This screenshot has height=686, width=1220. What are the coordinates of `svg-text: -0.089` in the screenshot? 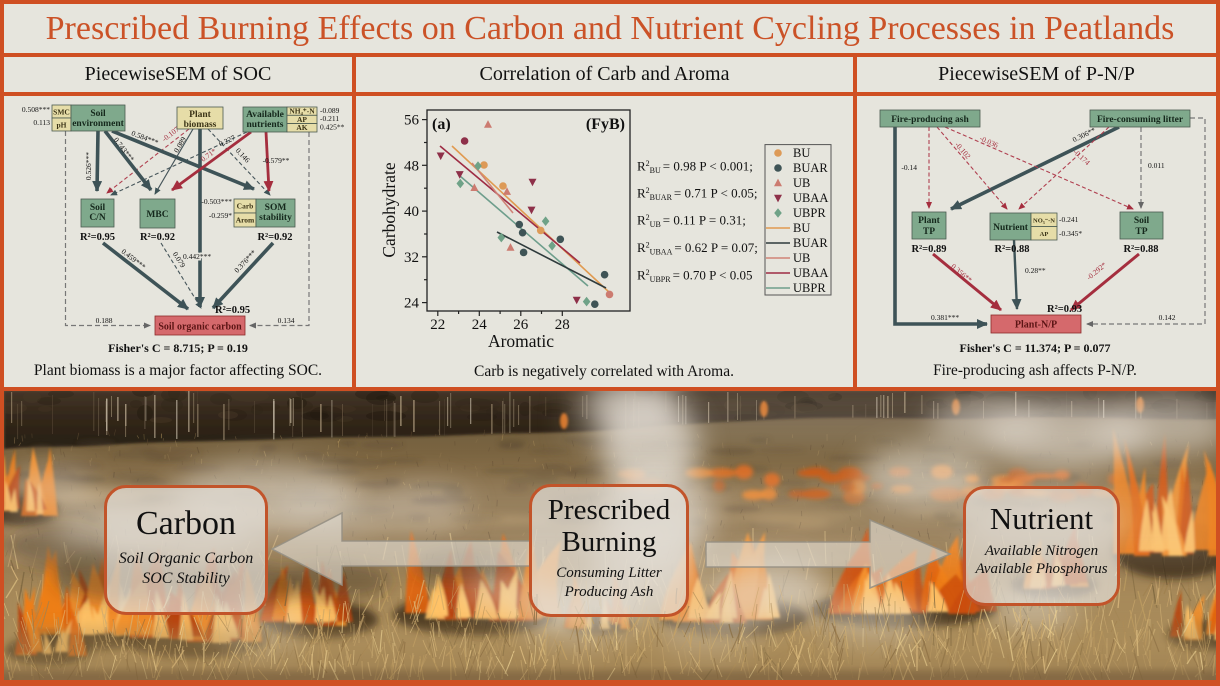 It's located at (330, 110).